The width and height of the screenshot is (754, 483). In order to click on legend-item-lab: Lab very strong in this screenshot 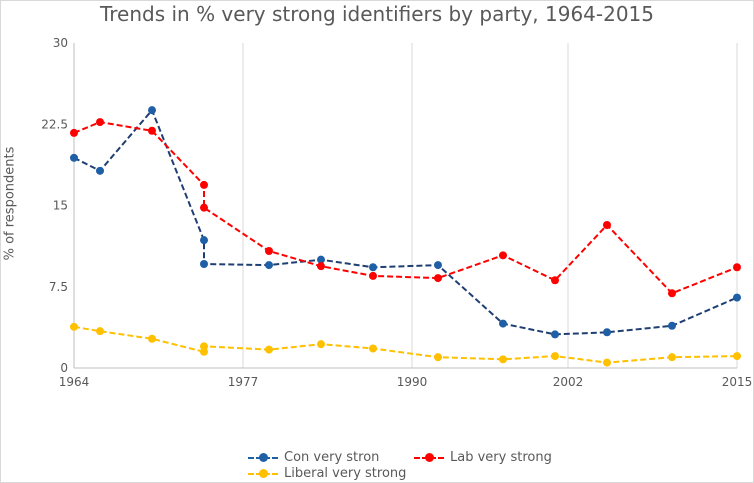, I will do `click(483, 457)`.